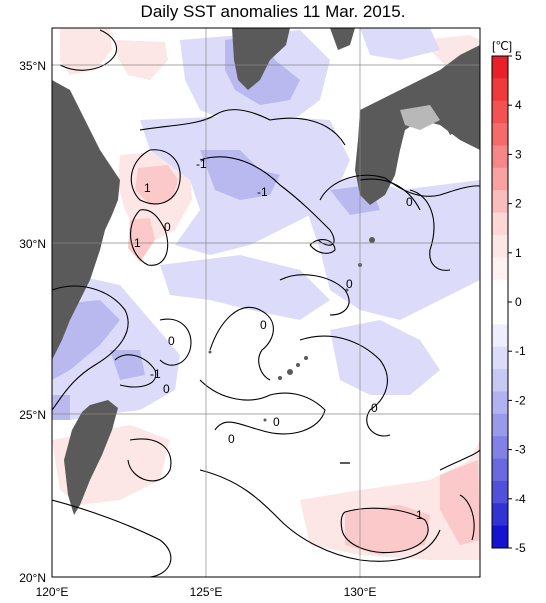 The image size is (546, 603). I want to click on colorbar, so click(500, 302).